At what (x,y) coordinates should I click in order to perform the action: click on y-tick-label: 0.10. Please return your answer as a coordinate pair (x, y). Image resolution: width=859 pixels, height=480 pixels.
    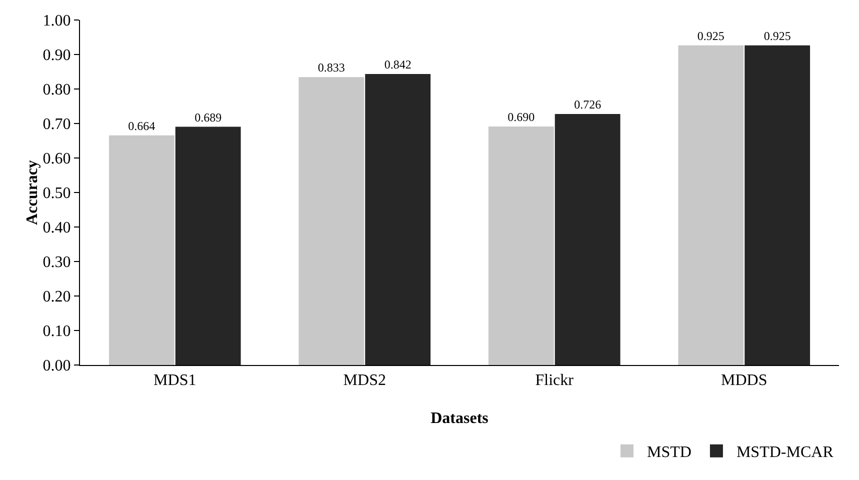
    Looking at the image, I should click on (56, 331).